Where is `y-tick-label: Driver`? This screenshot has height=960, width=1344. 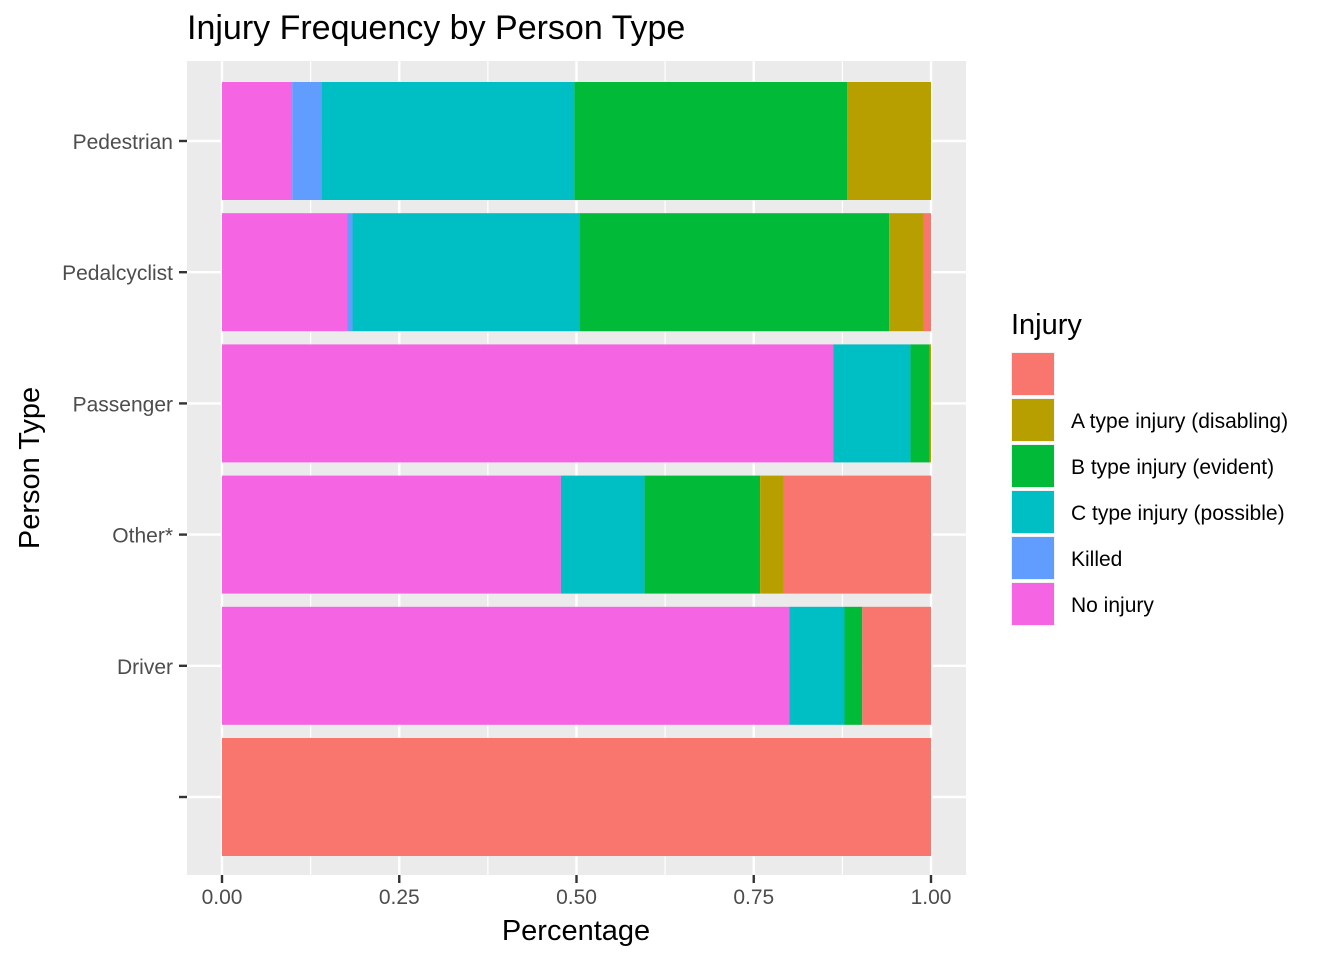 y-tick-label: Driver is located at coordinates (145, 667).